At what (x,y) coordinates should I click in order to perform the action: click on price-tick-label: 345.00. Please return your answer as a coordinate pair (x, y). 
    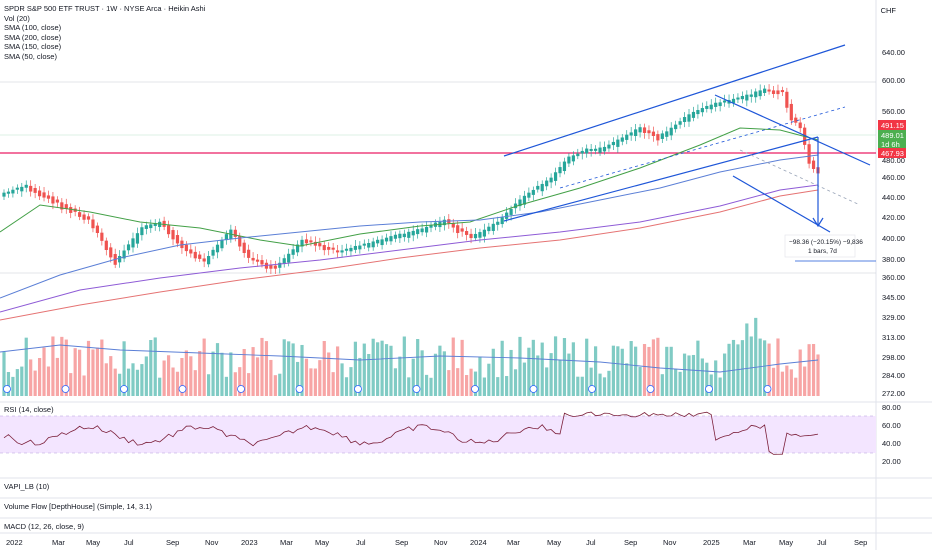
    Looking at the image, I should click on (893, 297).